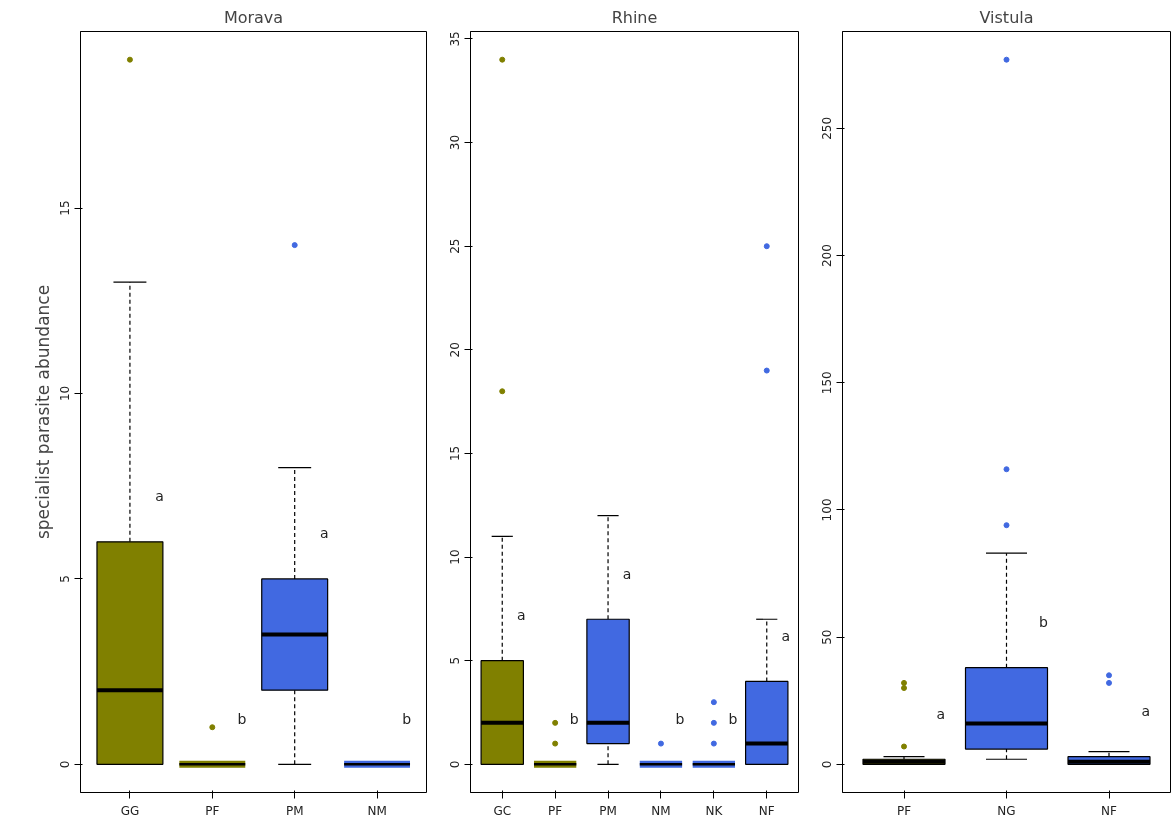  I want to click on x-tick-label: GC, so click(502, 810).